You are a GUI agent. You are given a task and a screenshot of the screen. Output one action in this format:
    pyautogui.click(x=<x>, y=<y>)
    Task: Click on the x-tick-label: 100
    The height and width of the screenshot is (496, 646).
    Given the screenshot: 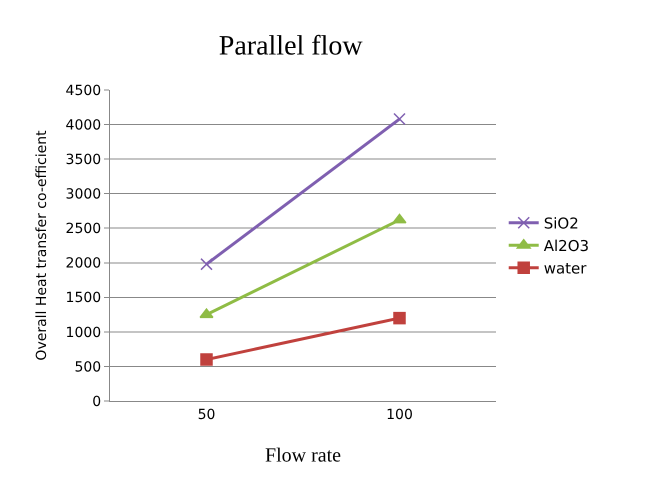 What is the action you would take?
    pyautogui.click(x=399, y=414)
    